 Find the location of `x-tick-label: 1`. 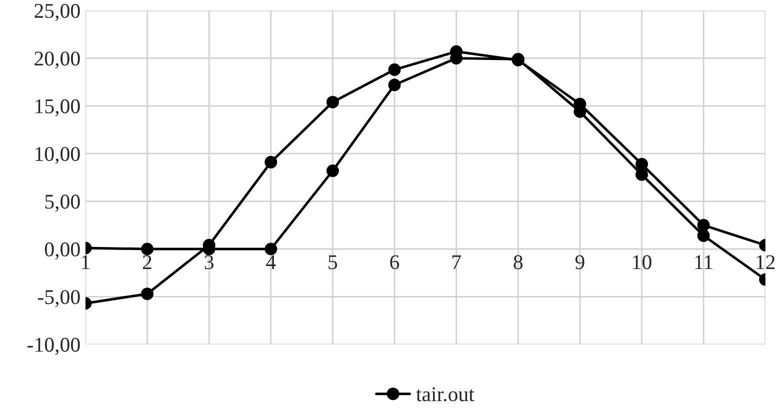

x-tick-label: 1 is located at coordinates (86, 262).